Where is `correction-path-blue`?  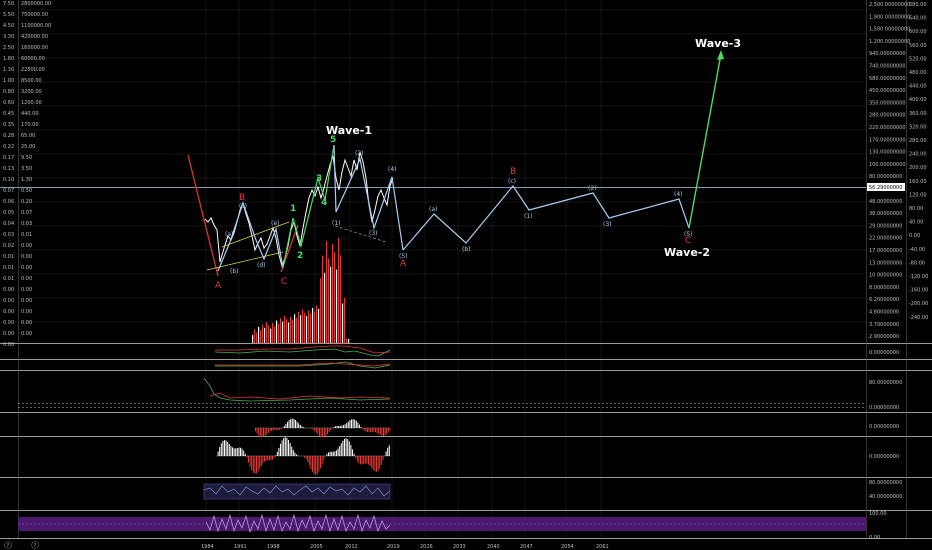 correction-path-blue is located at coordinates (250, 236).